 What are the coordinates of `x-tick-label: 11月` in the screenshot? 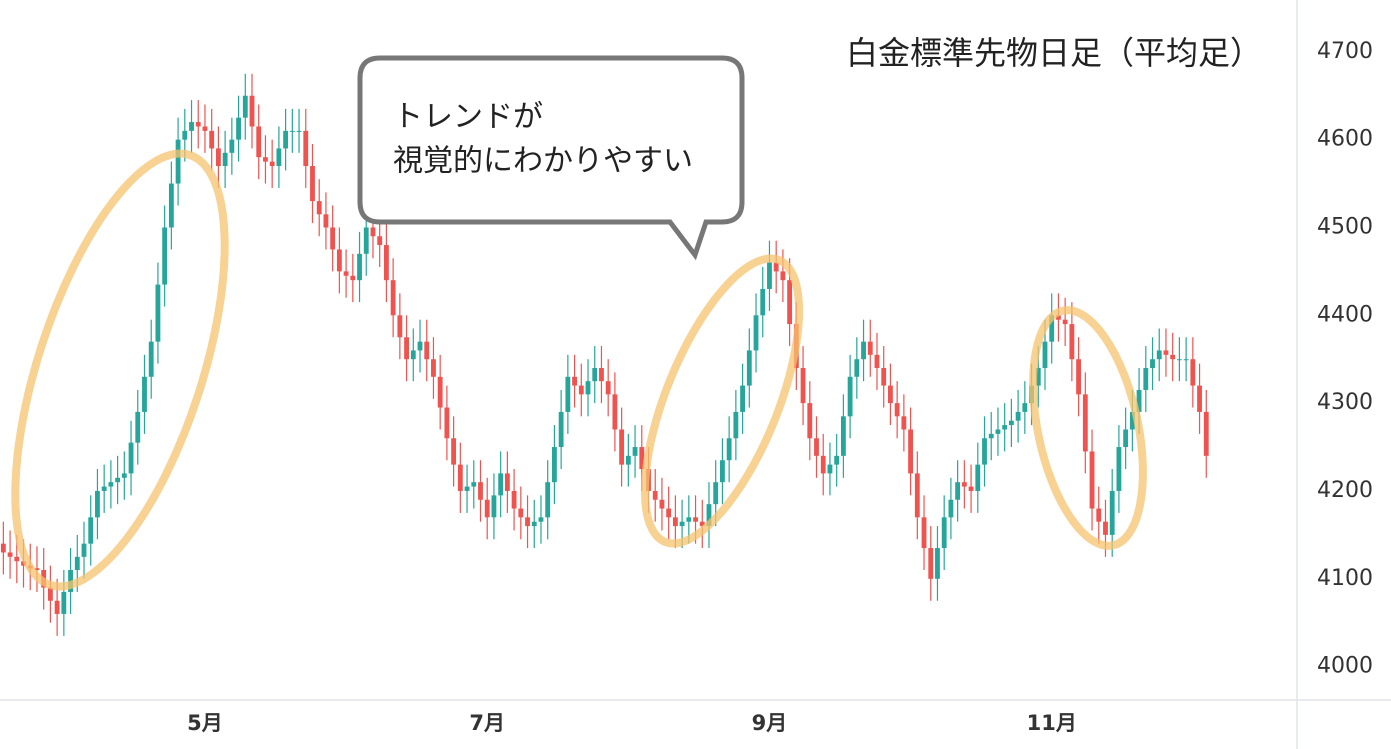 It's located at (1052, 723).